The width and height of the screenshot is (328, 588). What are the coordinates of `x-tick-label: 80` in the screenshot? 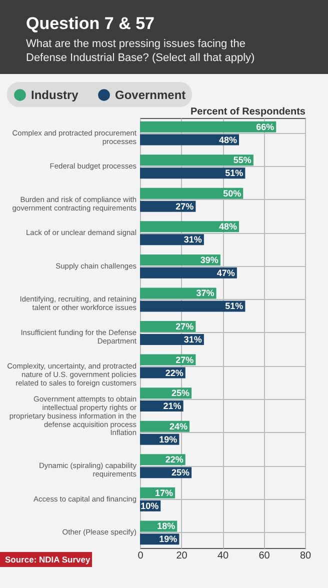 It's located at (306, 556).